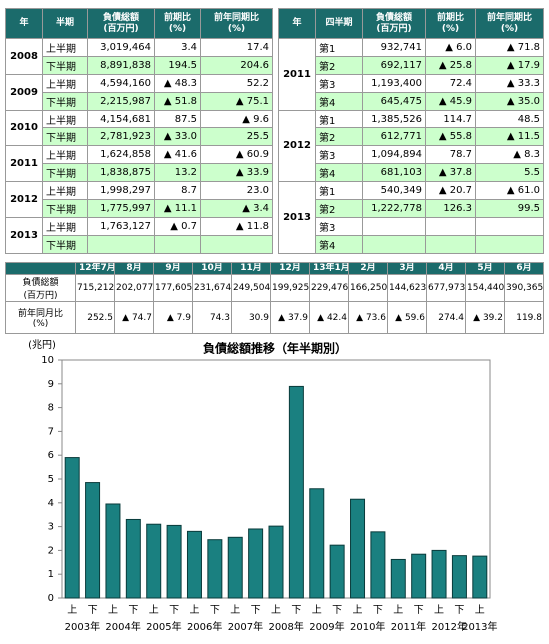 The height and width of the screenshot is (644, 549). Describe the element at coordinates (40, 268) in the screenshot. I see `header-cell` at that location.